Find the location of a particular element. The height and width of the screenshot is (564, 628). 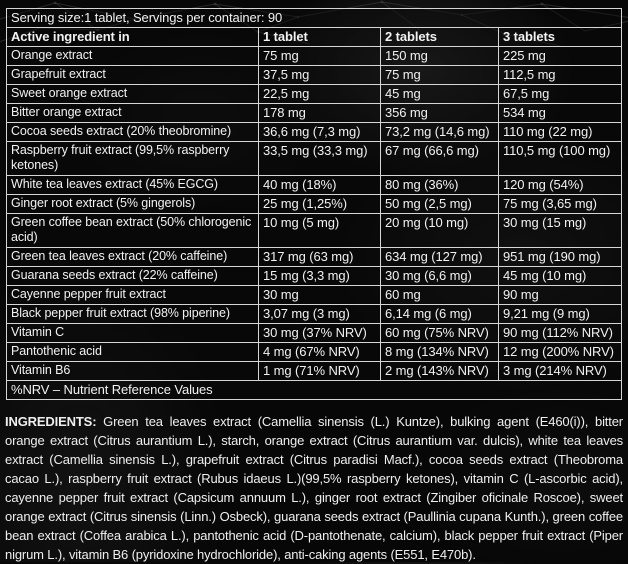

table-row: Bitter orange extract 178 mg 356 mg 534 mg is located at coordinates (314, 113).